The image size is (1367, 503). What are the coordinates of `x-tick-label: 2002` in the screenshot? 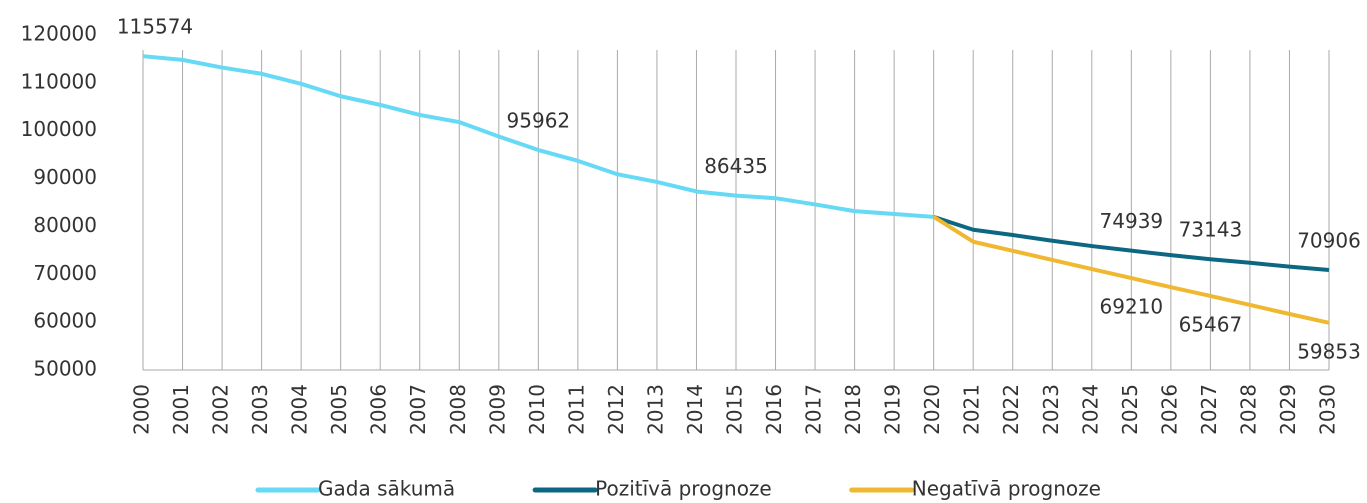 It's located at (221, 409).